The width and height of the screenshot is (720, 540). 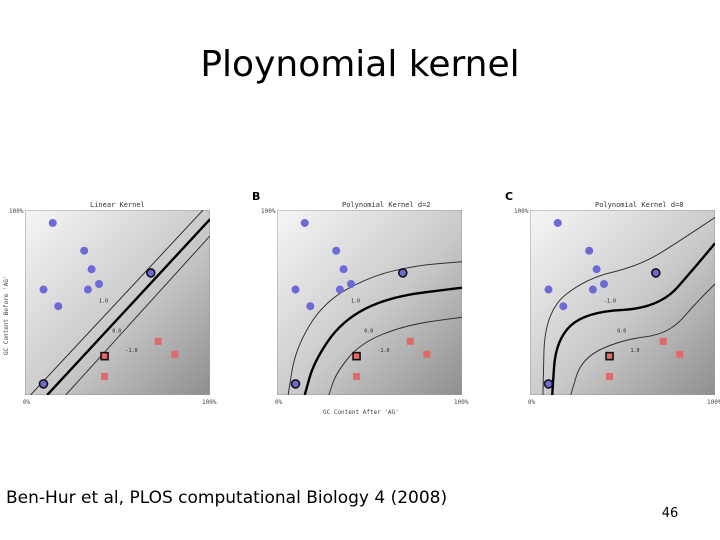 I want to click on panel-letter: B, so click(x=256, y=196).